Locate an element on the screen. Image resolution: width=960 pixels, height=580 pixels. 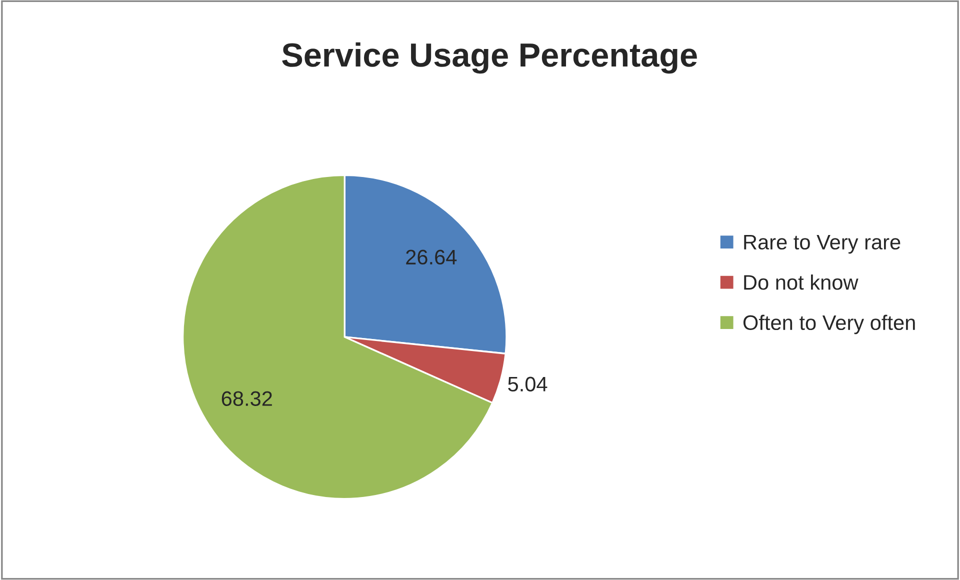
legend-label: Rare to Very rare is located at coordinates (822, 244).